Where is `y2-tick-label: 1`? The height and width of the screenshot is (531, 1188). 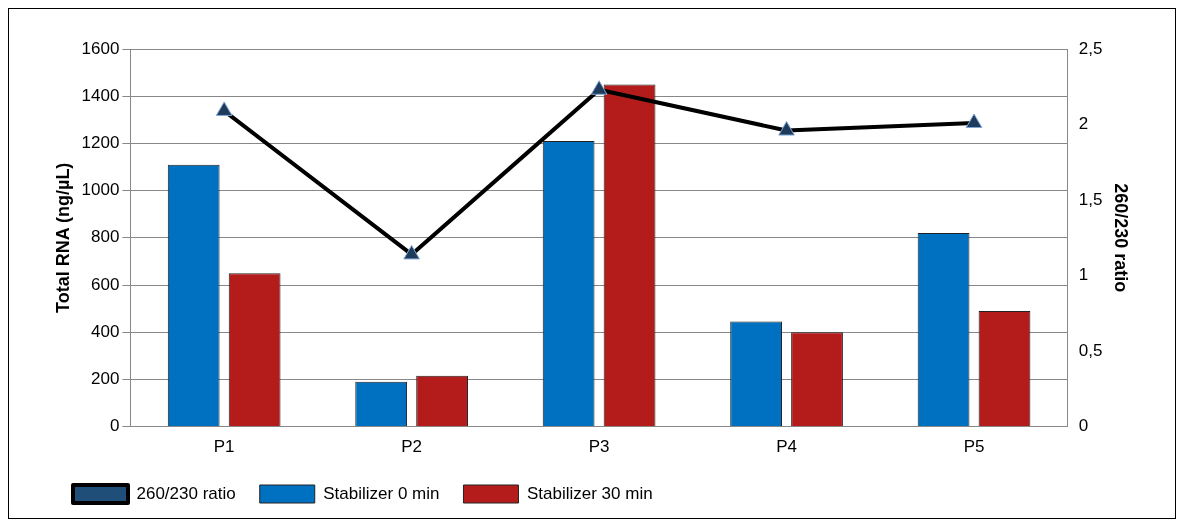 y2-tick-label: 1 is located at coordinates (1083, 275).